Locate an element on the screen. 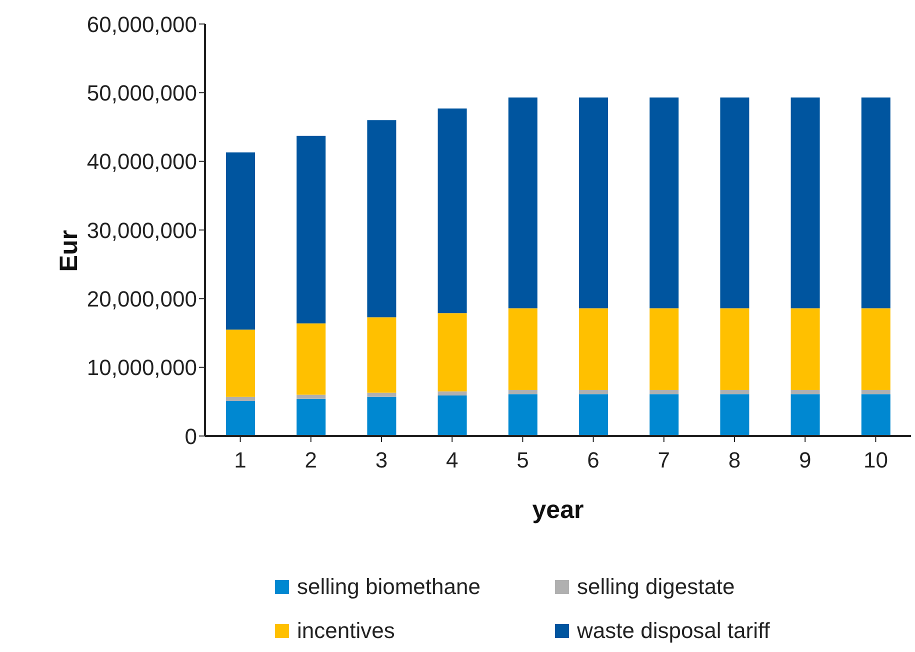 Image resolution: width=915 pixels, height=652 pixels. x-tick-label: 6 is located at coordinates (593, 460).